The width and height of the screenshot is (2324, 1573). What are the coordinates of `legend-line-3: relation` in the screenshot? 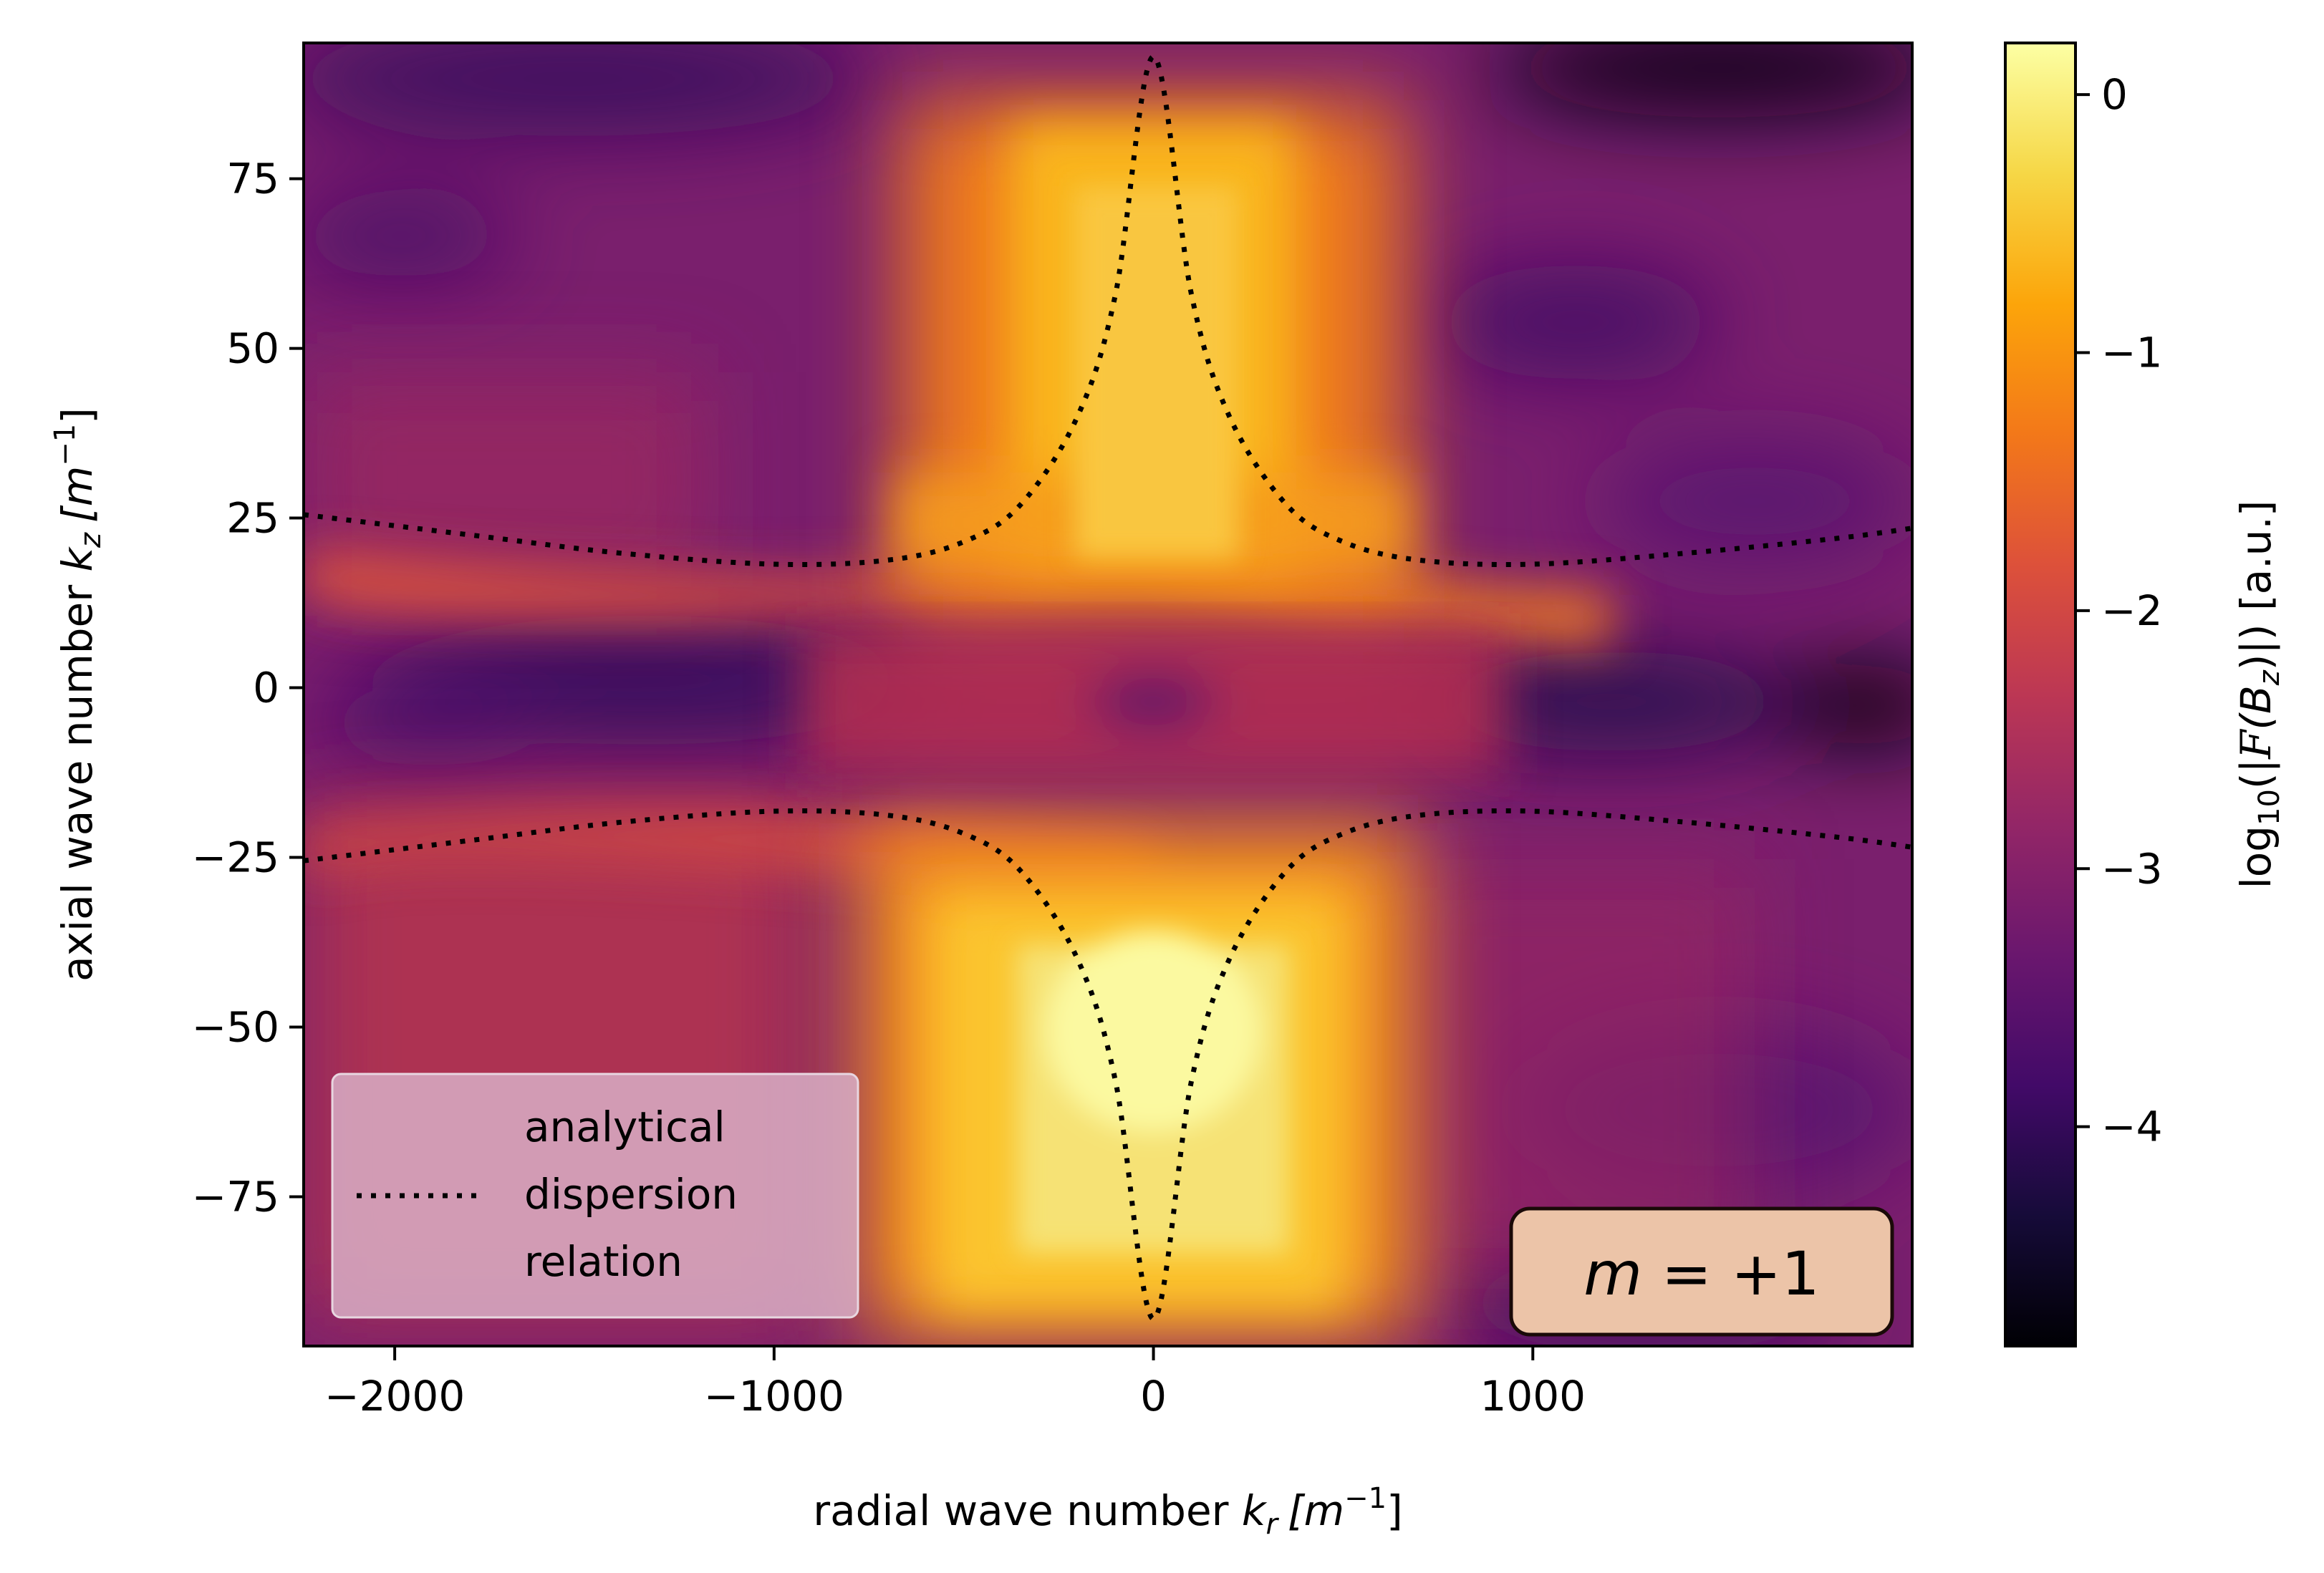 It's located at (603, 1261).